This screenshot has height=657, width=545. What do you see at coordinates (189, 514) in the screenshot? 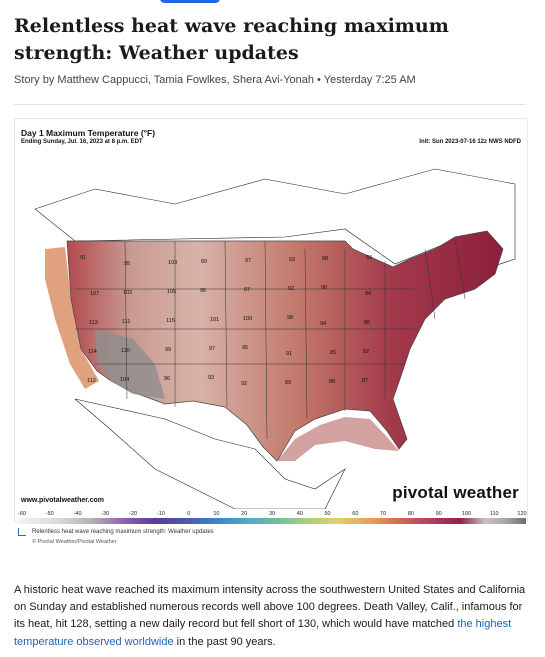
I see `colorbar-tick: 0` at bounding box center [189, 514].